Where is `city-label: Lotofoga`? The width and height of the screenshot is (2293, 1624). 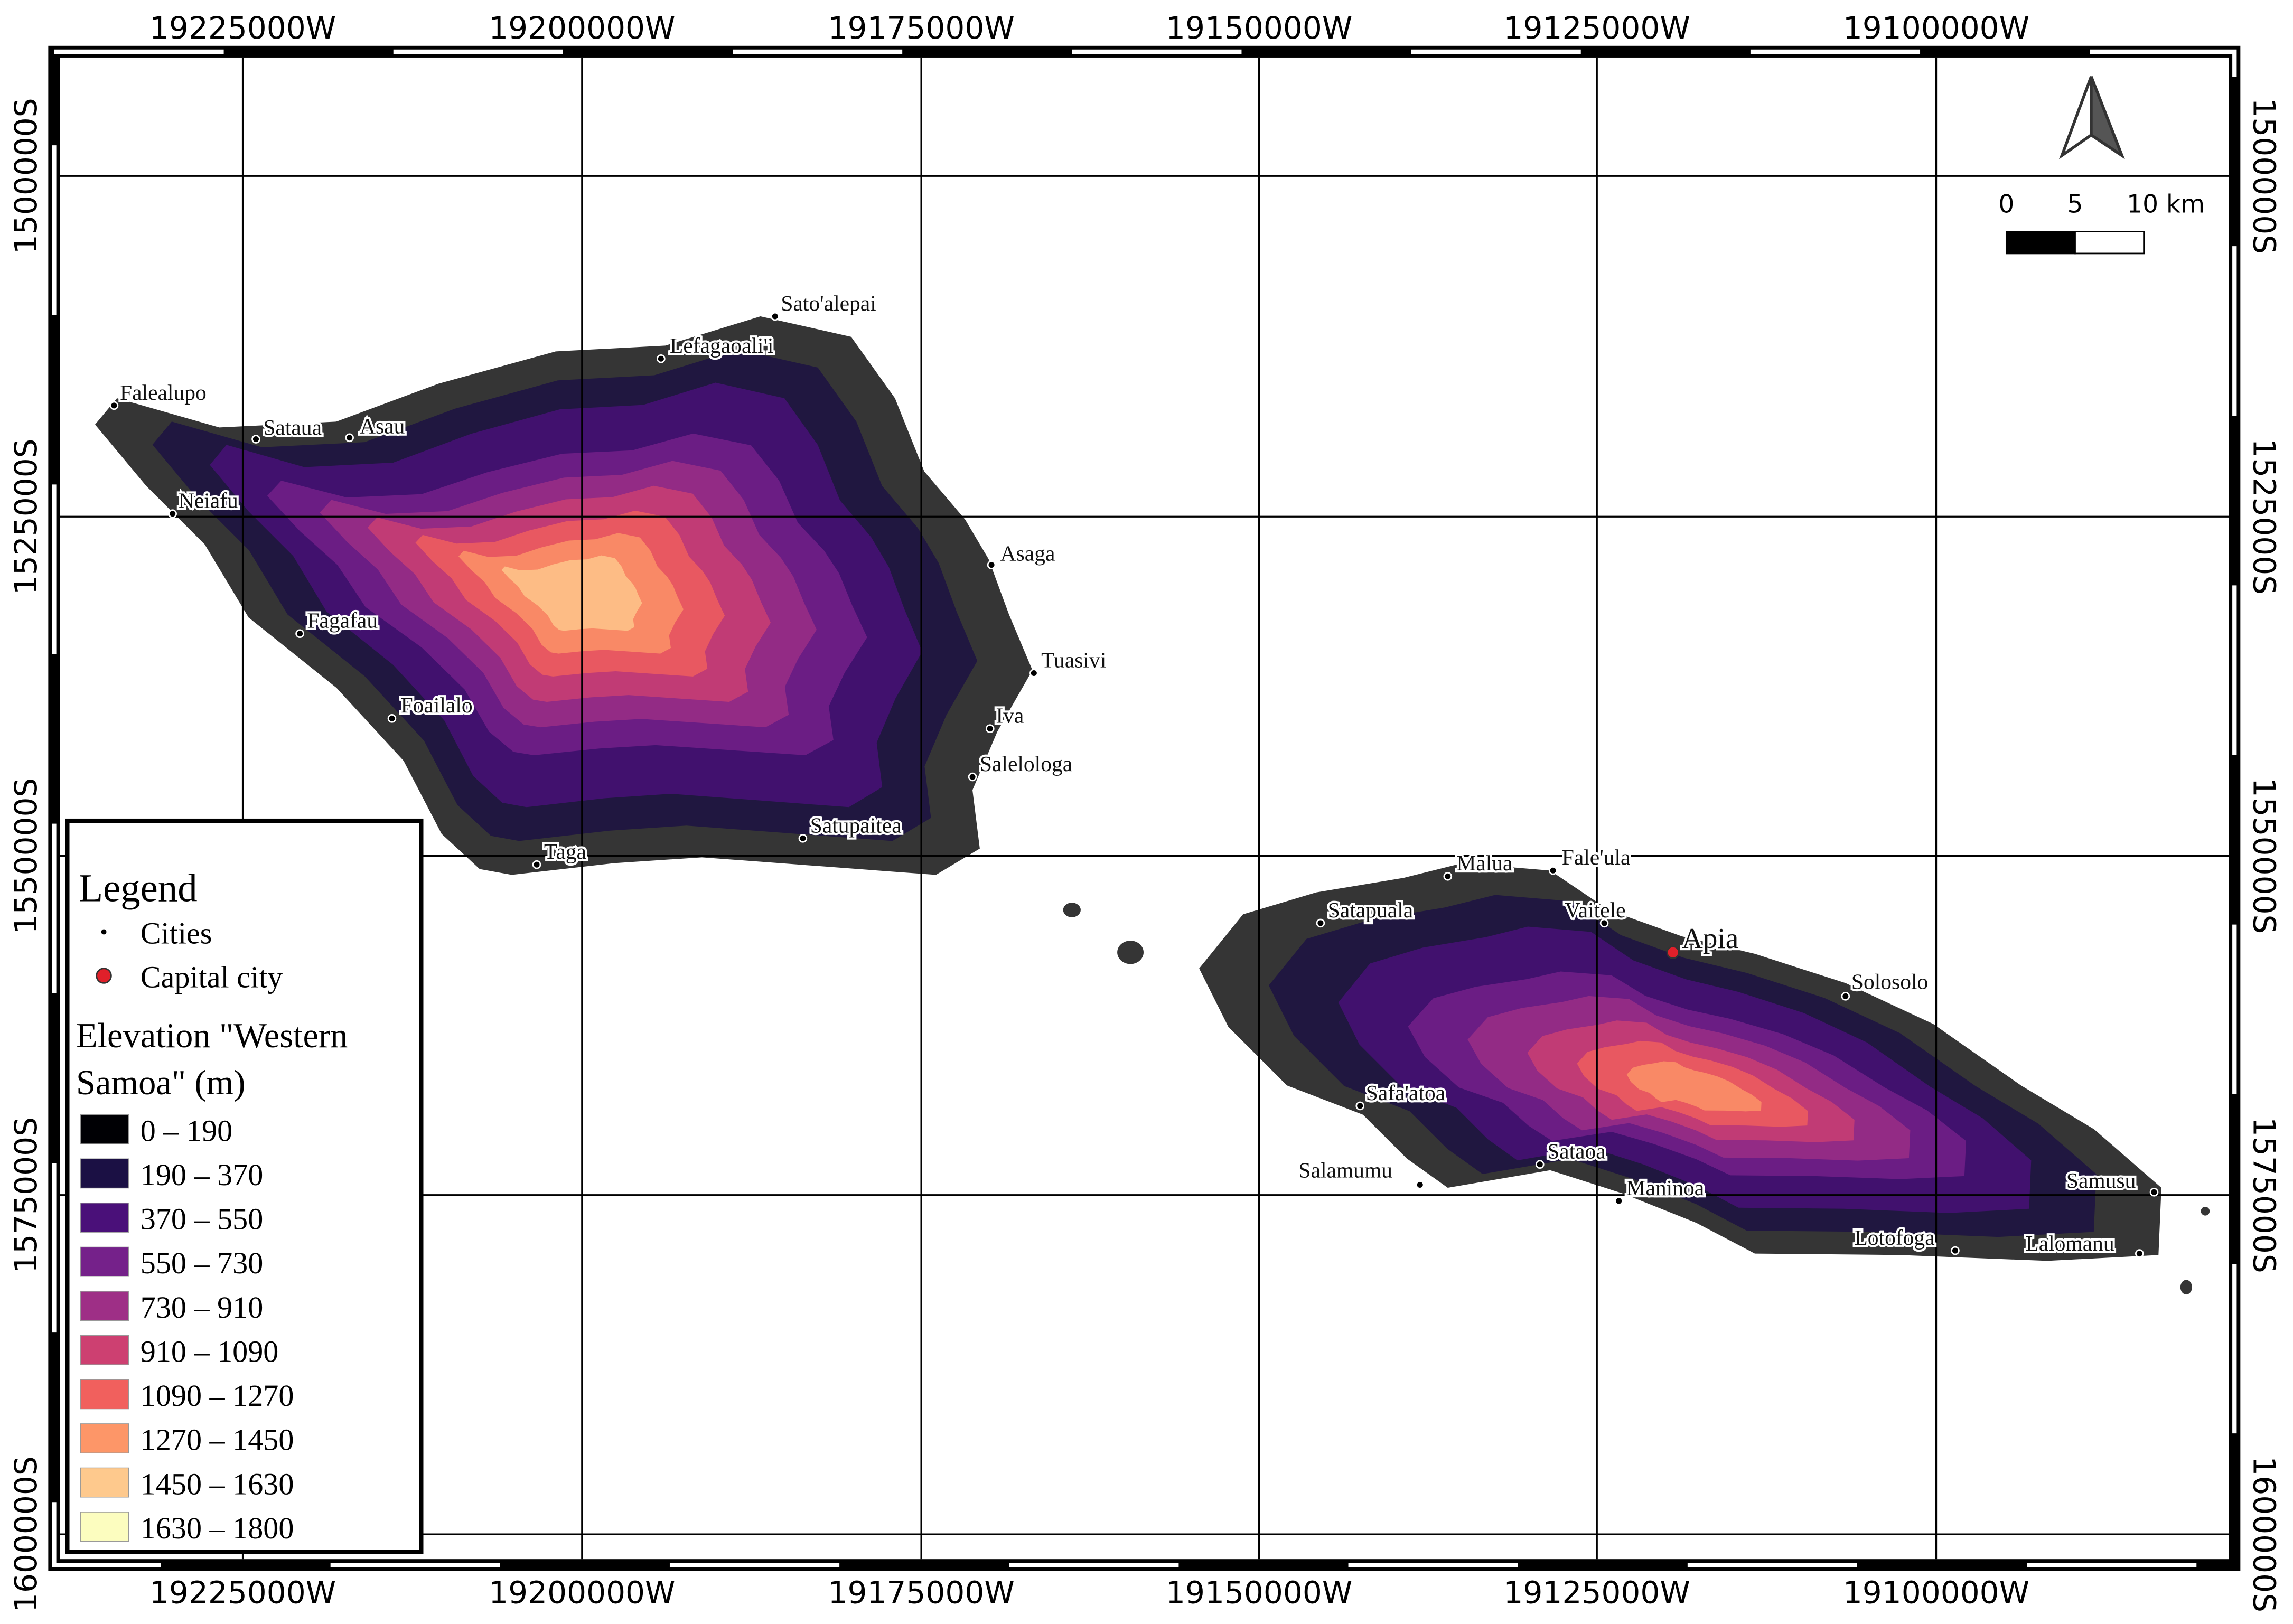
city-label: Lotofoga is located at coordinates (1894, 1237).